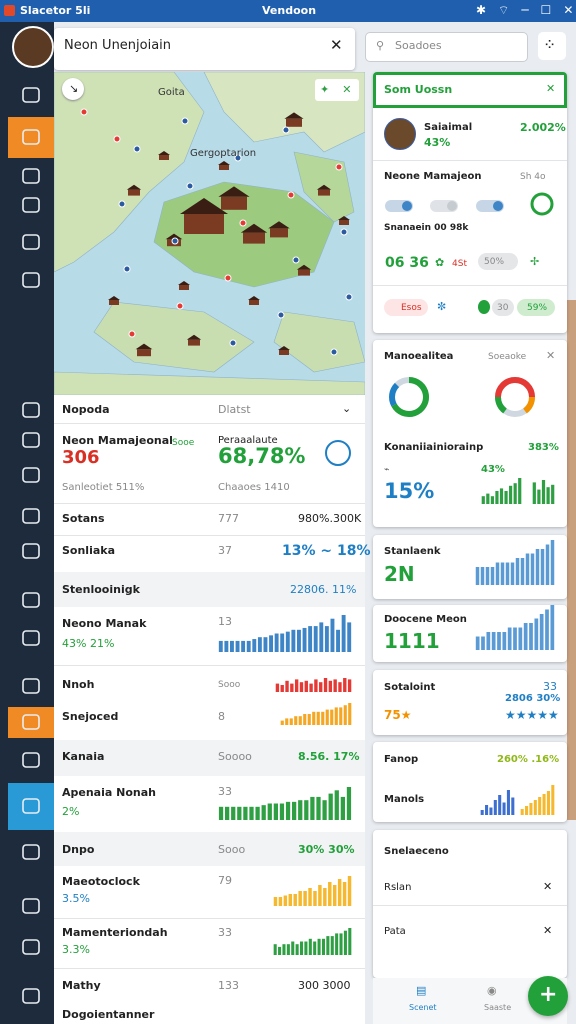 The height and width of the screenshot is (1024, 576). What do you see at coordinates (109, 792) in the screenshot?
I see `row-label: Apenaia Nonah` at bounding box center [109, 792].